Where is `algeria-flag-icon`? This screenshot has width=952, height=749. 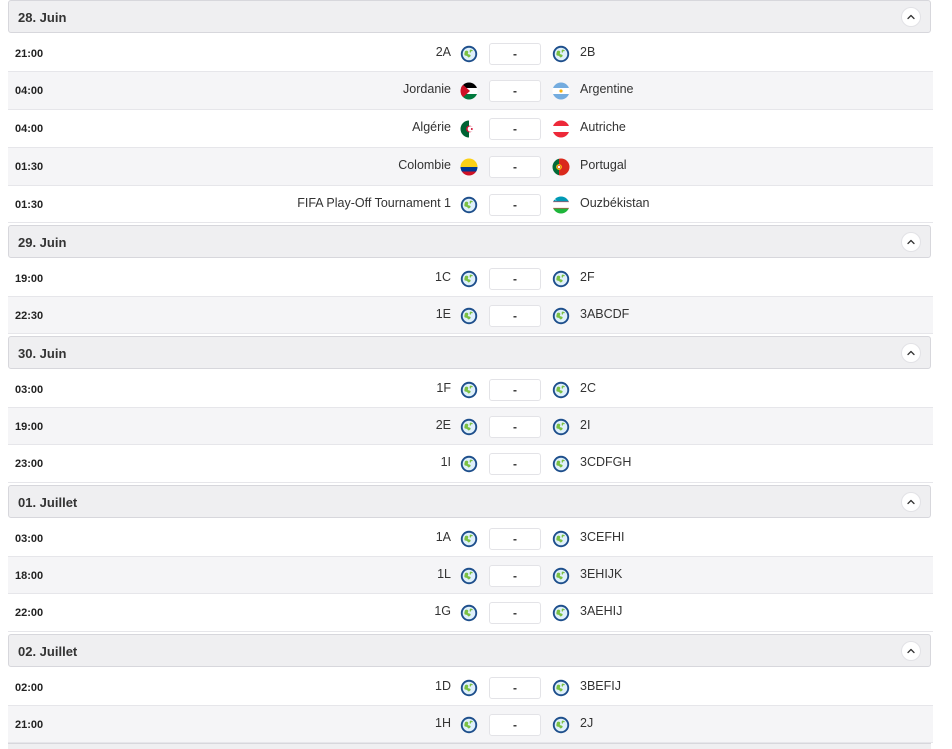
algeria-flag-icon is located at coordinates (469, 129).